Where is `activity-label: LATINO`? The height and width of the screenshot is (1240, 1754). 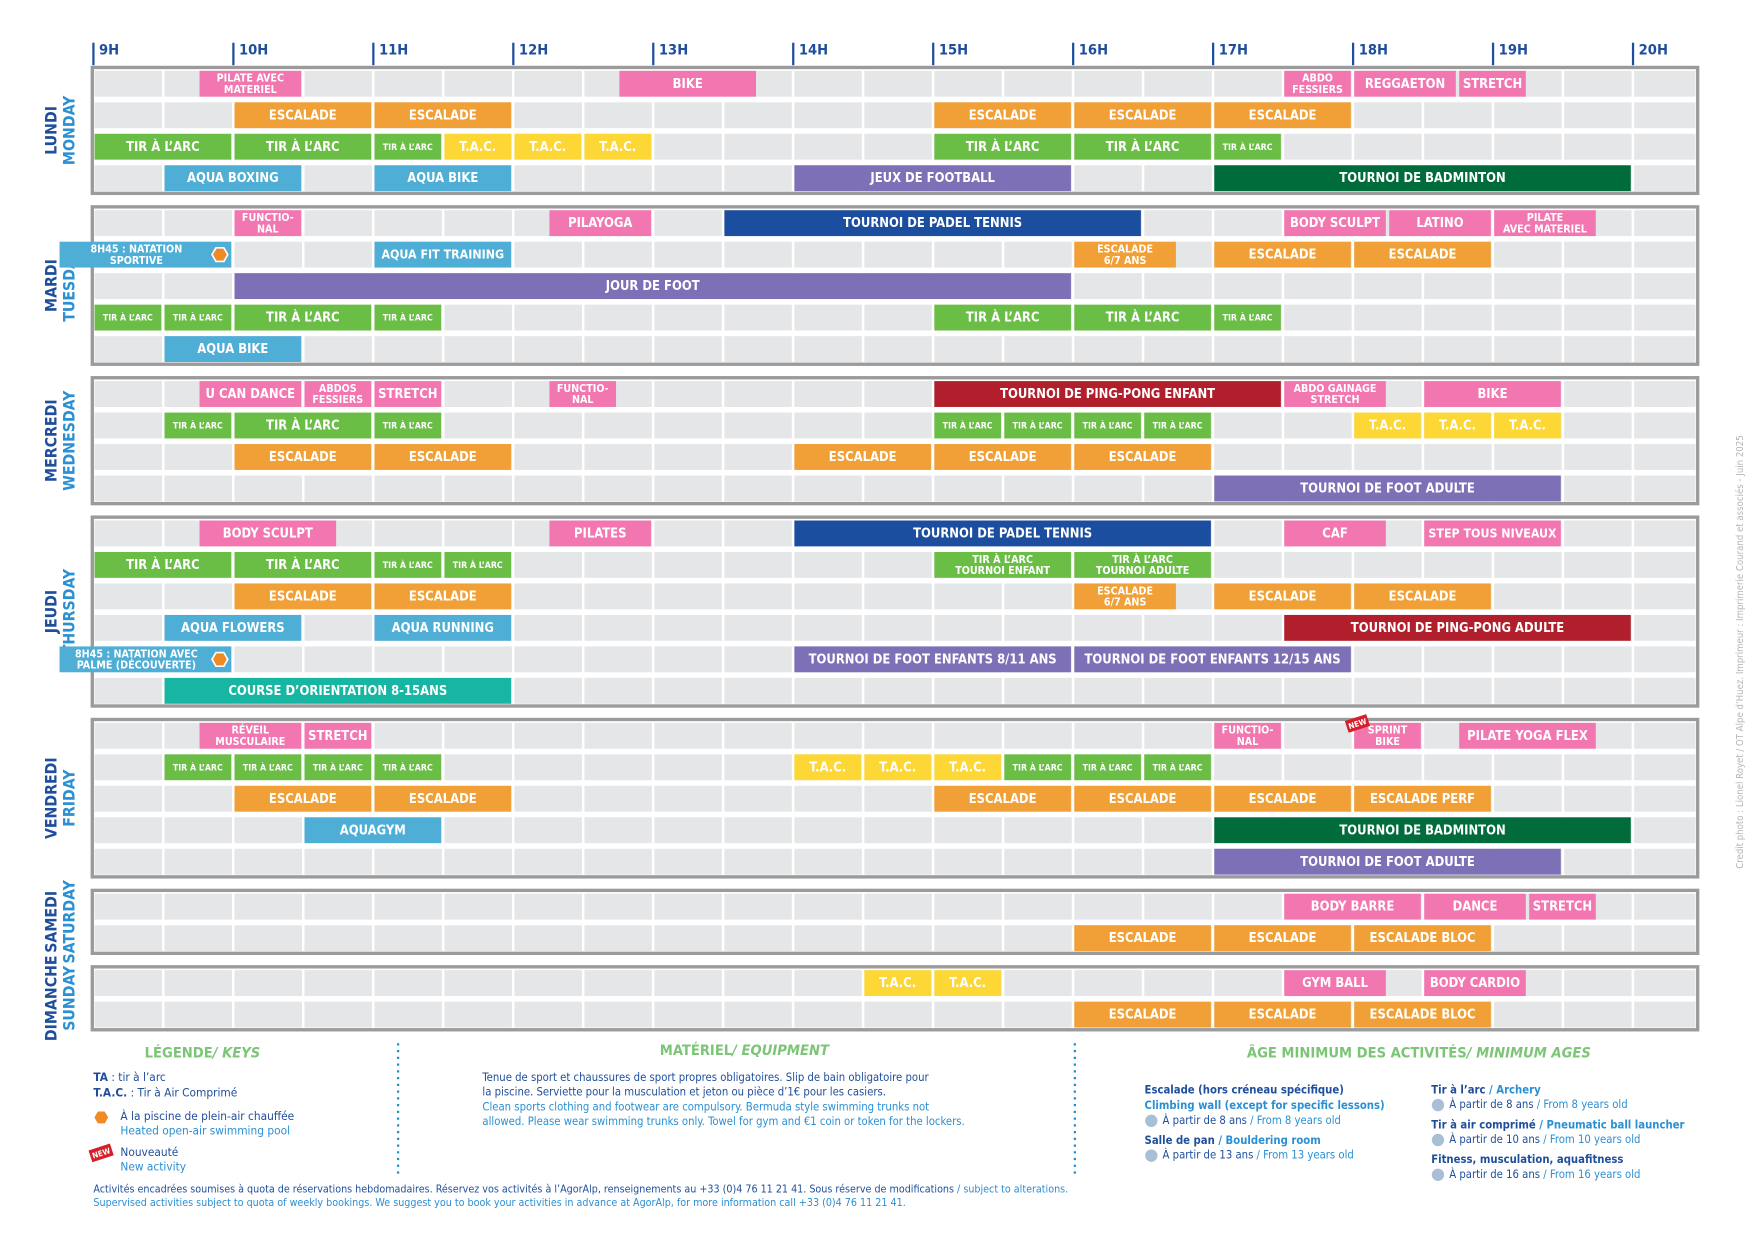
activity-label: LATINO is located at coordinates (1439, 223).